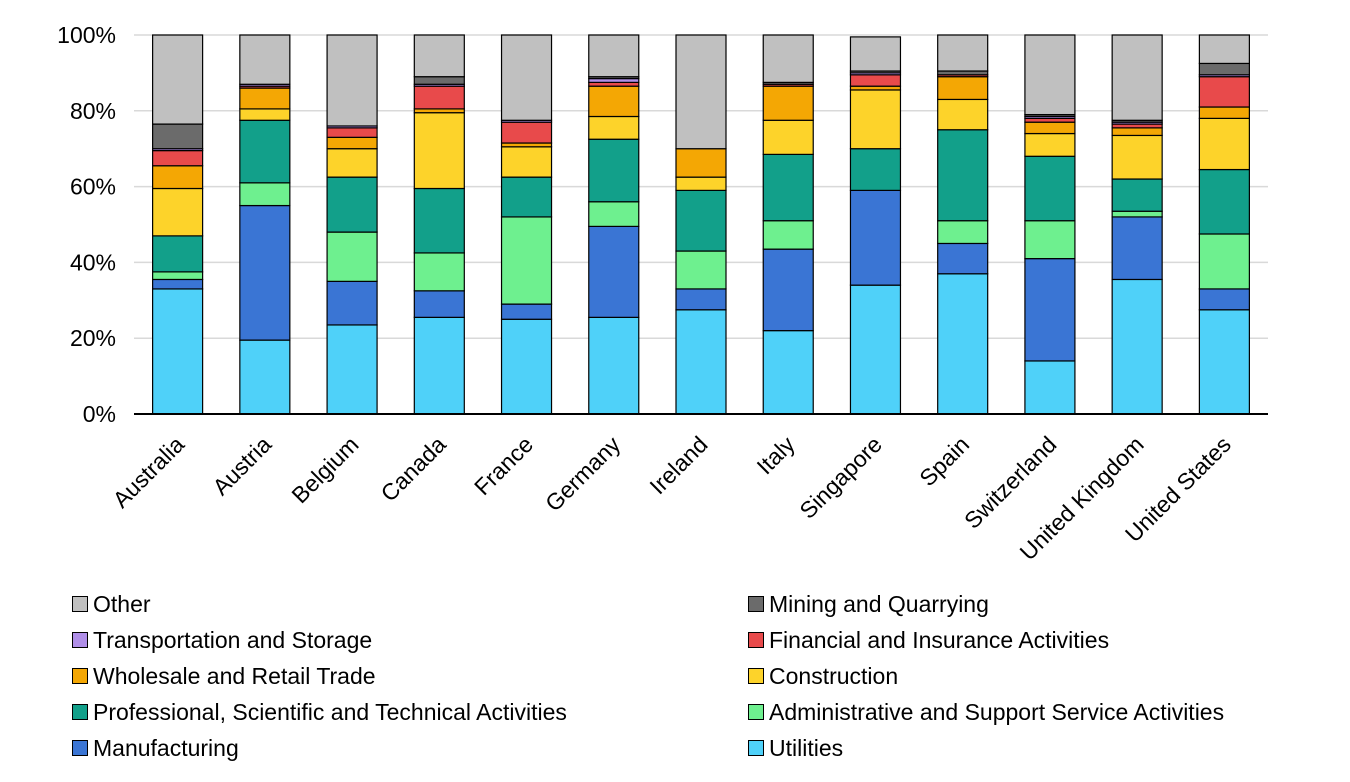  Describe the element at coordinates (879, 603) in the screenshot. I see `legend-label: Mining and Quarrying` at that location.